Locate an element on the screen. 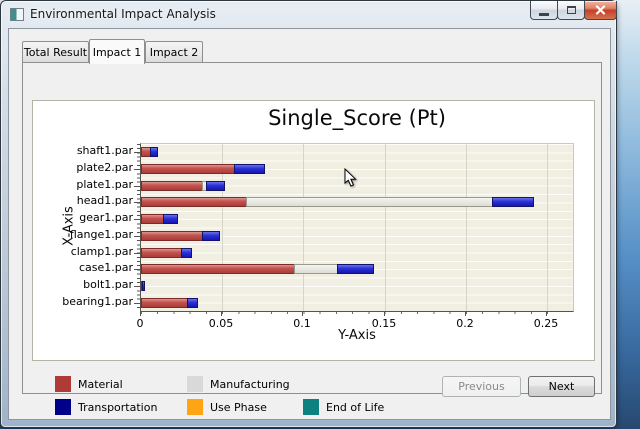  window-title: Environmental Impact Analysis is located at coordinates (123, 14).